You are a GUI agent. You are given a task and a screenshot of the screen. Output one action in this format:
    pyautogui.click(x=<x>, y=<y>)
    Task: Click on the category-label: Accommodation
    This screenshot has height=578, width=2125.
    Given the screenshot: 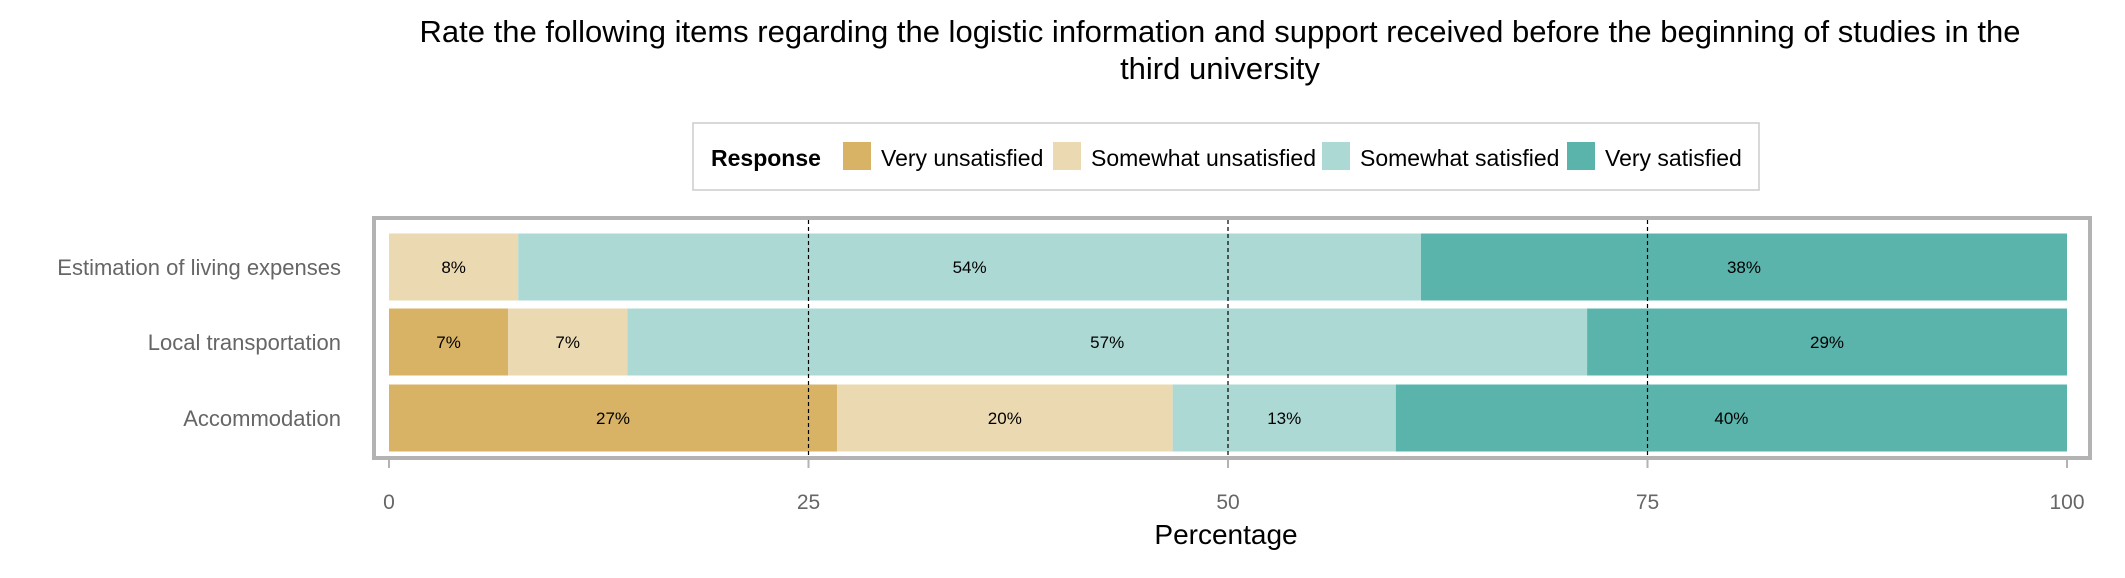 What is the action you would take?
    pyautogui.click(x=262, y=418)
    